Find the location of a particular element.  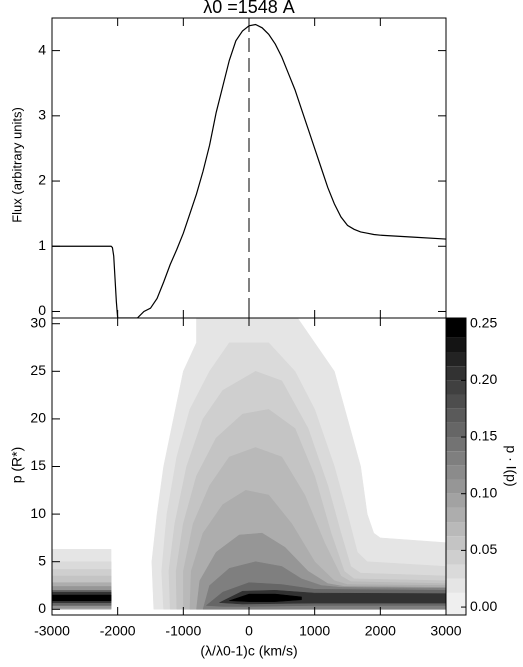

y-tick-label: 5 is located at coordinates (42, 560).